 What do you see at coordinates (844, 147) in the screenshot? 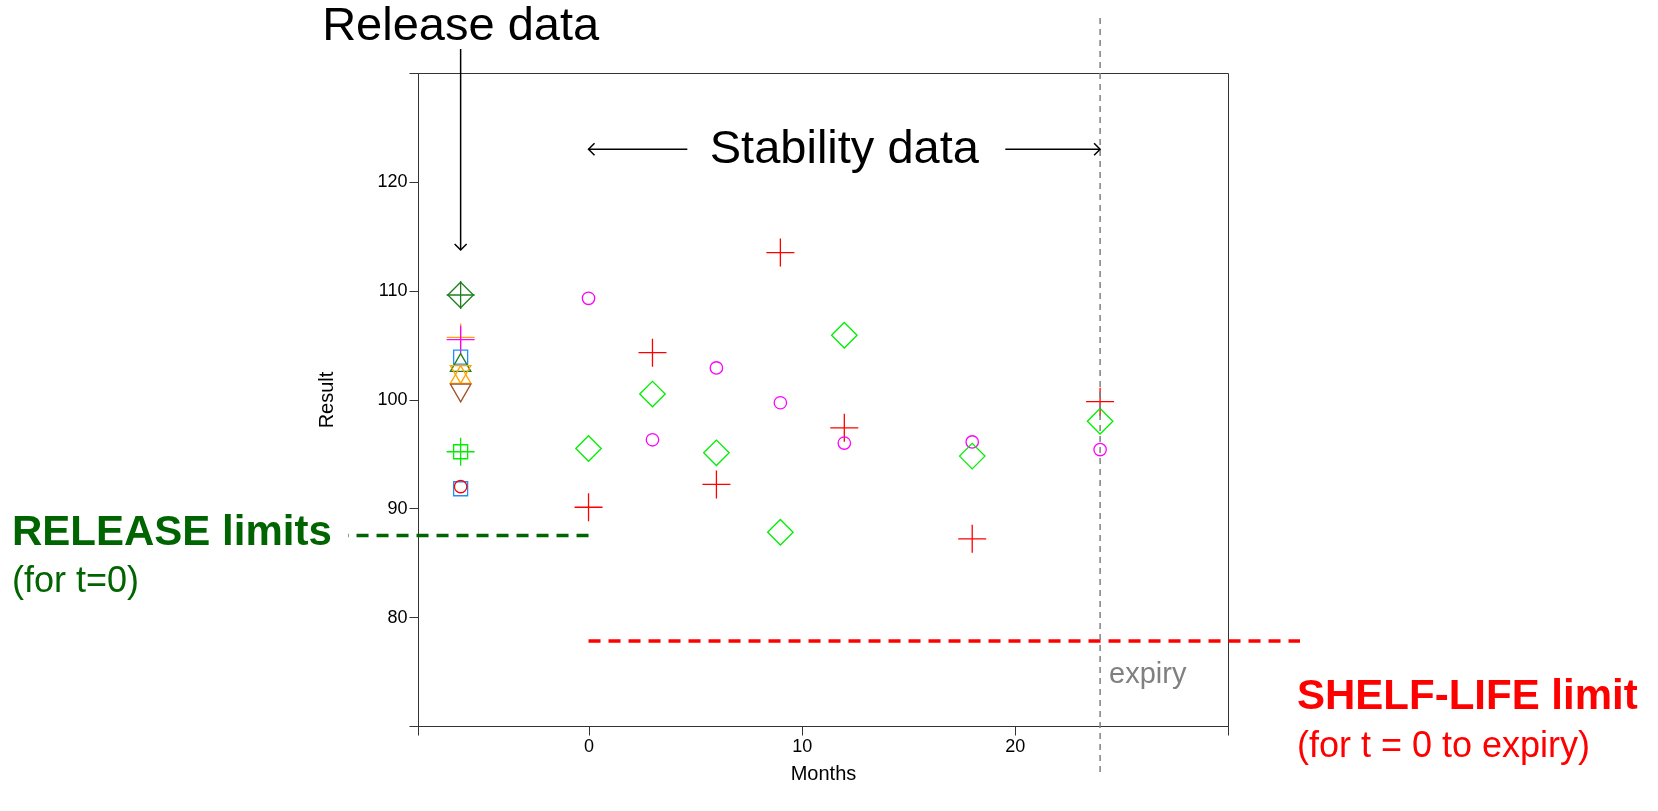
I see `annotation: Stability data` at bounding box center [844, 147].